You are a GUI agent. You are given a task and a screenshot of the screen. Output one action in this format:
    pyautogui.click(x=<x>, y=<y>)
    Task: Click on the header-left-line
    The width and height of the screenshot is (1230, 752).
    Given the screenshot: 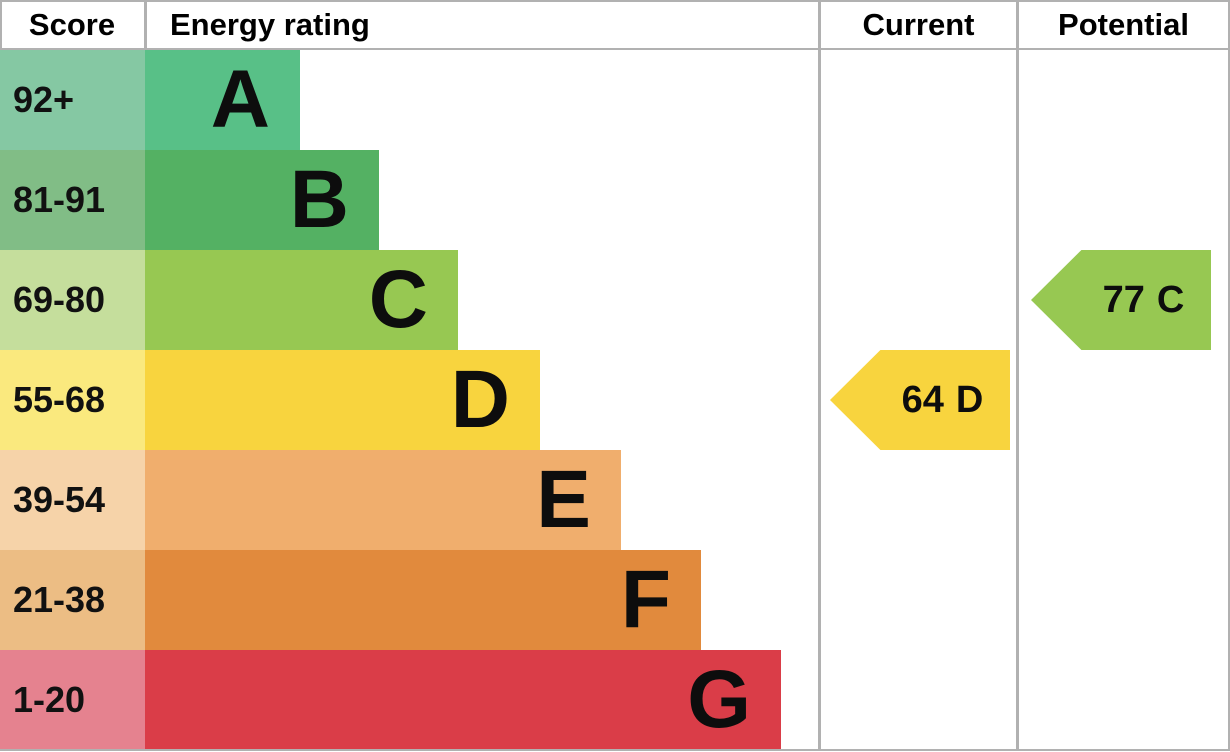 What is the action you would take?
    pyautogui.click(x=1, y=25)
    